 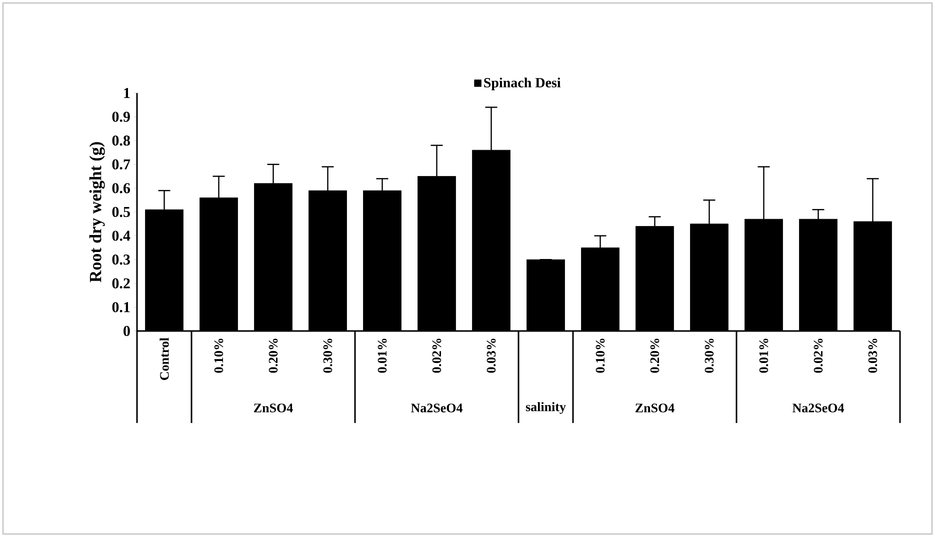 I want to click on y-tick-label: 1, so click(x=127, y=93).